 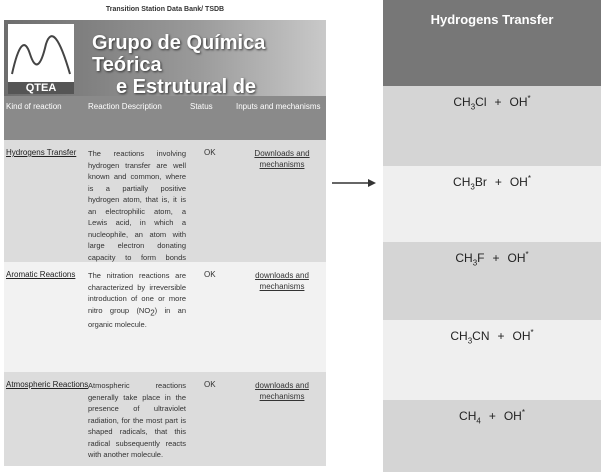 What do you see at coordinates (152, 312) in the screenshot?
I see `description-text: 2` at bounding box center [152, 312].